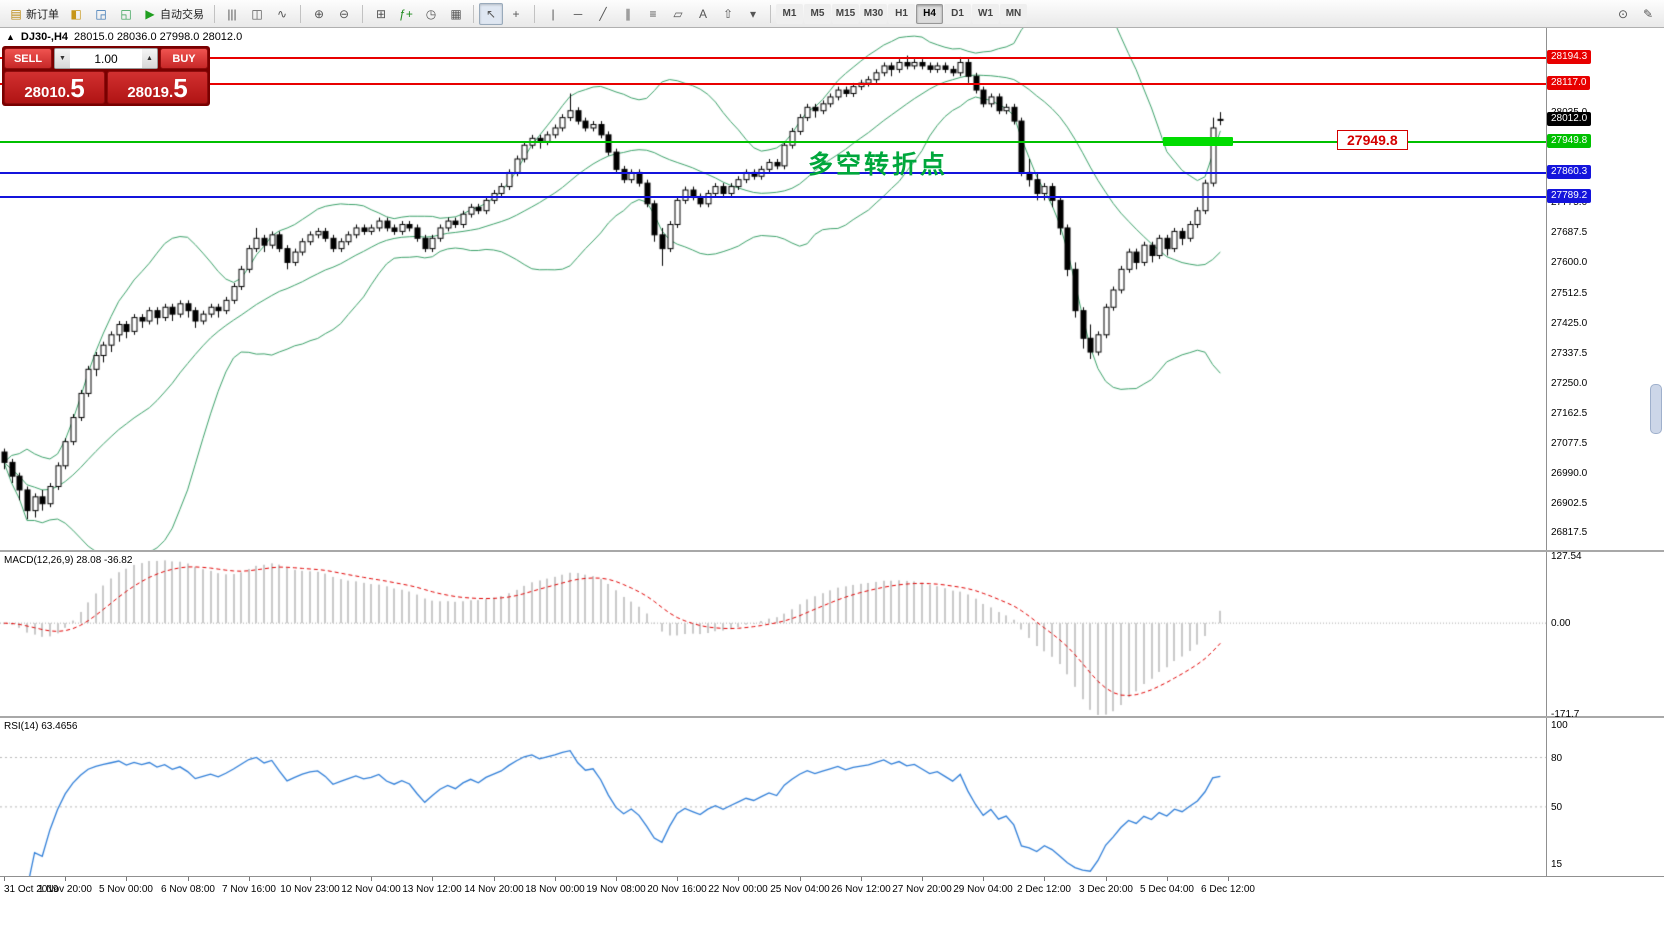 The image size is (1664, 950). What do you see at coordinates (494, 889) in the screenshot?
I see `time-axis-label: 14 Nov 20:00` at bounding box center [494, 889].